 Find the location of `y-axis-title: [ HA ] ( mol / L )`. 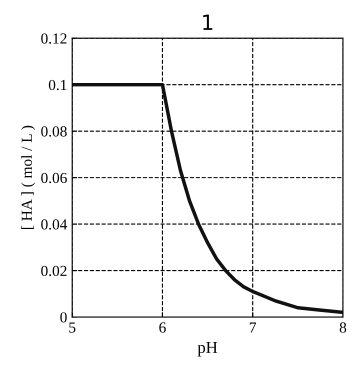

y-axis-title: [ HA ] ( mol / L ) is located at coordinates (28, 178).